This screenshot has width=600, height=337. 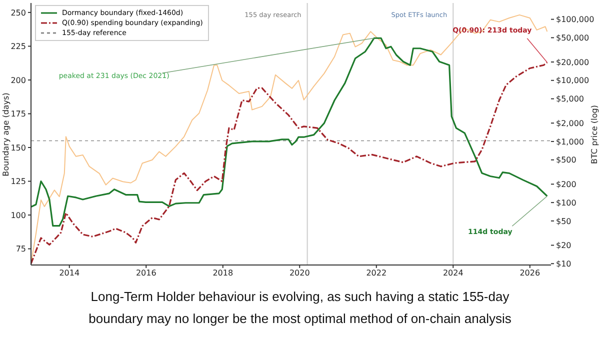 What do you see at coordinates (575, 19) in the screenshot?
I see `y2-tick-label: $100,000` at bounding box center [575, 19].